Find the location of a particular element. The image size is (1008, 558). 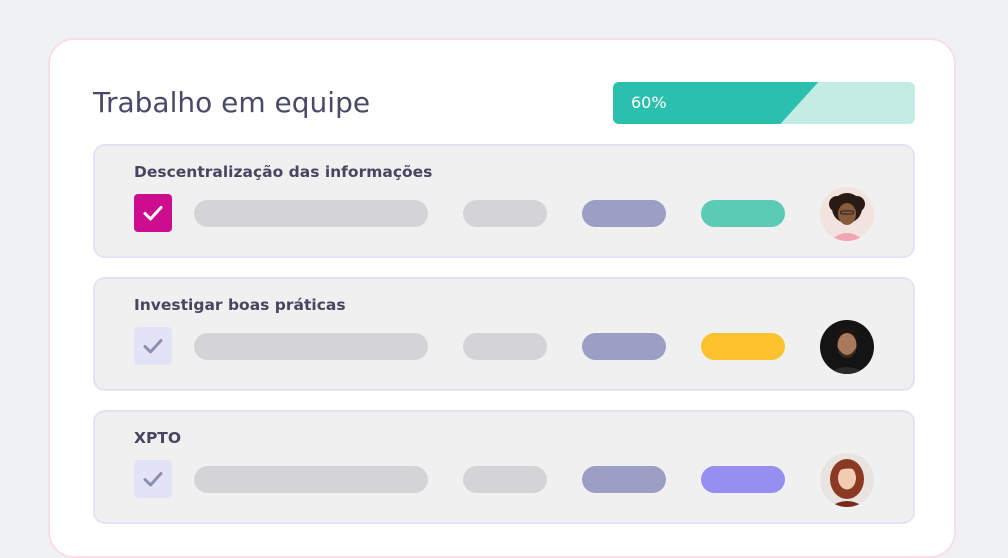

progress-bar: 60% is located at coordinates (764, 103).